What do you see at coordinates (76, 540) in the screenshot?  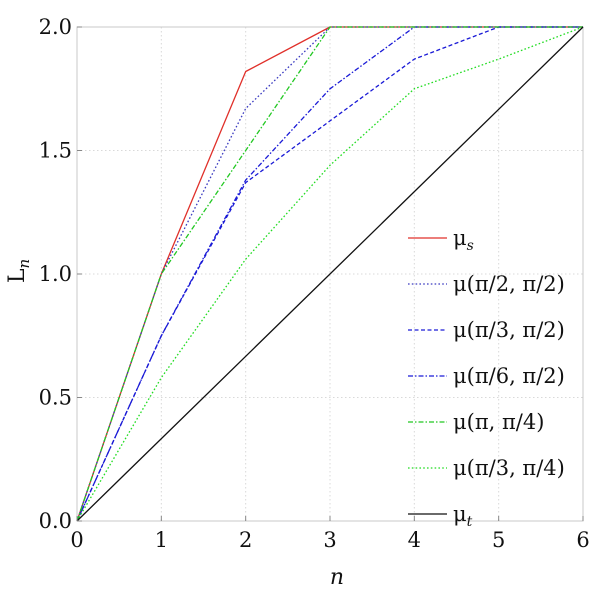 I see `x-tick-label-0: 0` at bounding box center [76, 540].